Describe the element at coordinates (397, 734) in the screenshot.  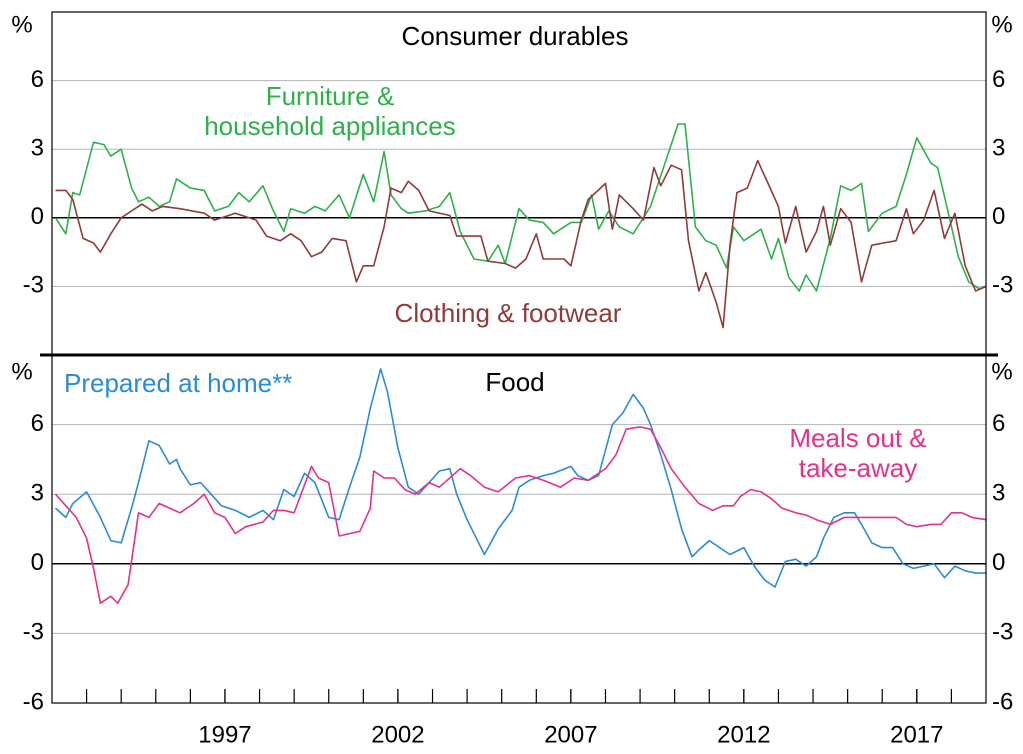
I see `x-tick-label: 2002` at that location.